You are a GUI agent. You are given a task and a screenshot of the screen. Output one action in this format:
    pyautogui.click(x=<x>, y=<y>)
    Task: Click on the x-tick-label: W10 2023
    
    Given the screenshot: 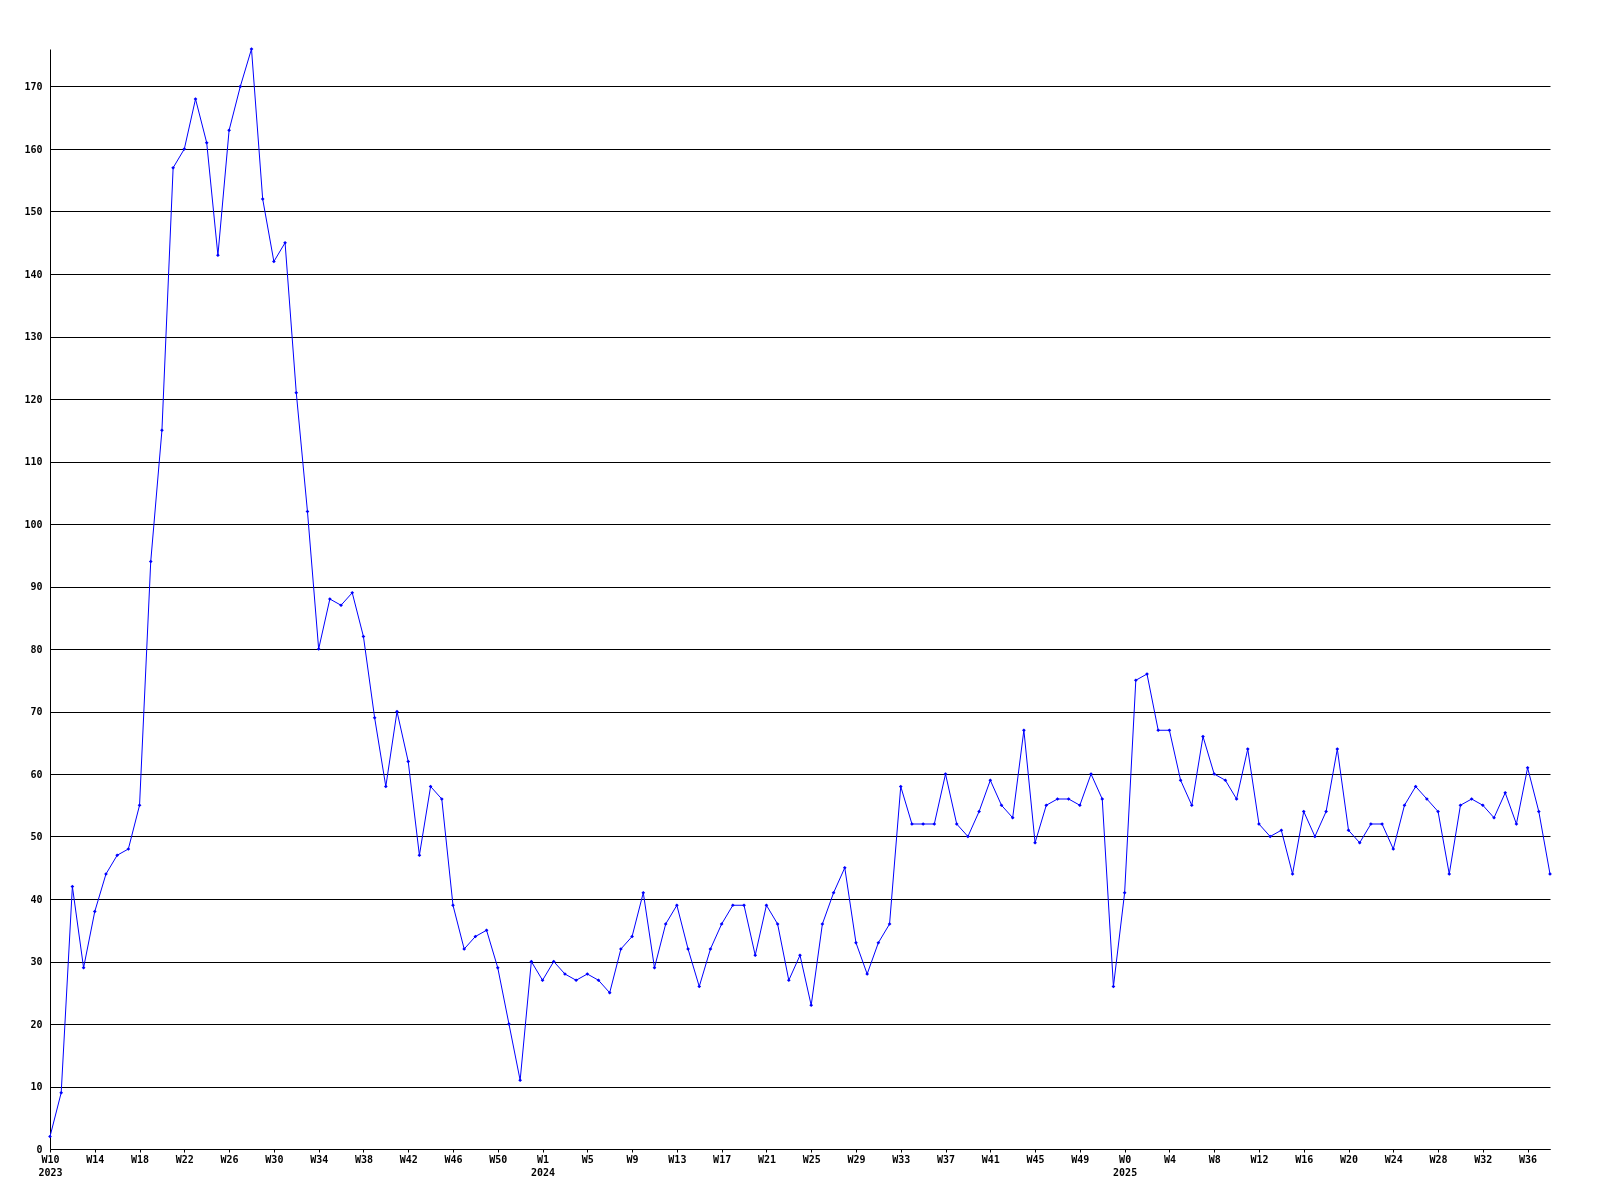 What is the action you would take?
    pyautogui.click(x=50, y=1165)
    